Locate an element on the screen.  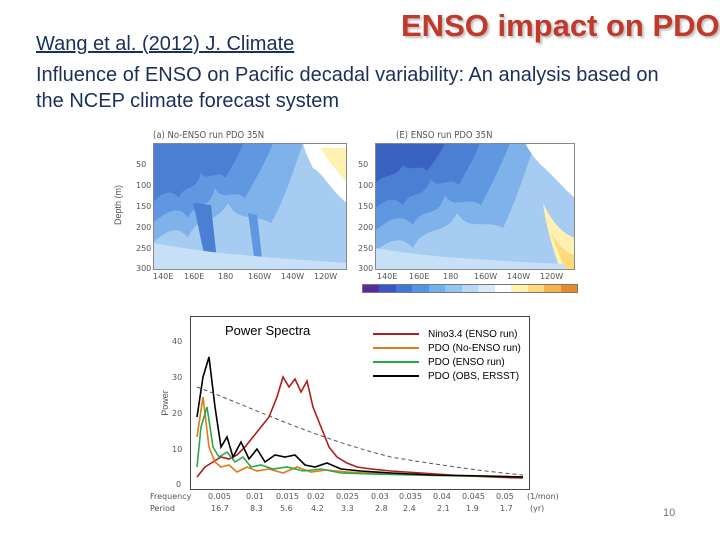
panel-b-ytick: 150 is located at coordinates (366, 206).